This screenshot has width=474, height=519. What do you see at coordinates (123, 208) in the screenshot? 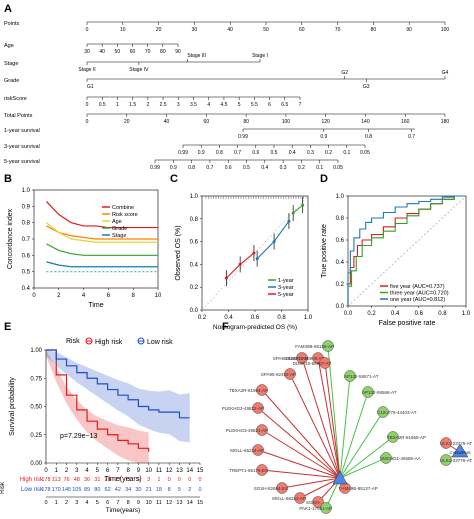
I see `legend-label: Combine` at bounding box center [123, 208].